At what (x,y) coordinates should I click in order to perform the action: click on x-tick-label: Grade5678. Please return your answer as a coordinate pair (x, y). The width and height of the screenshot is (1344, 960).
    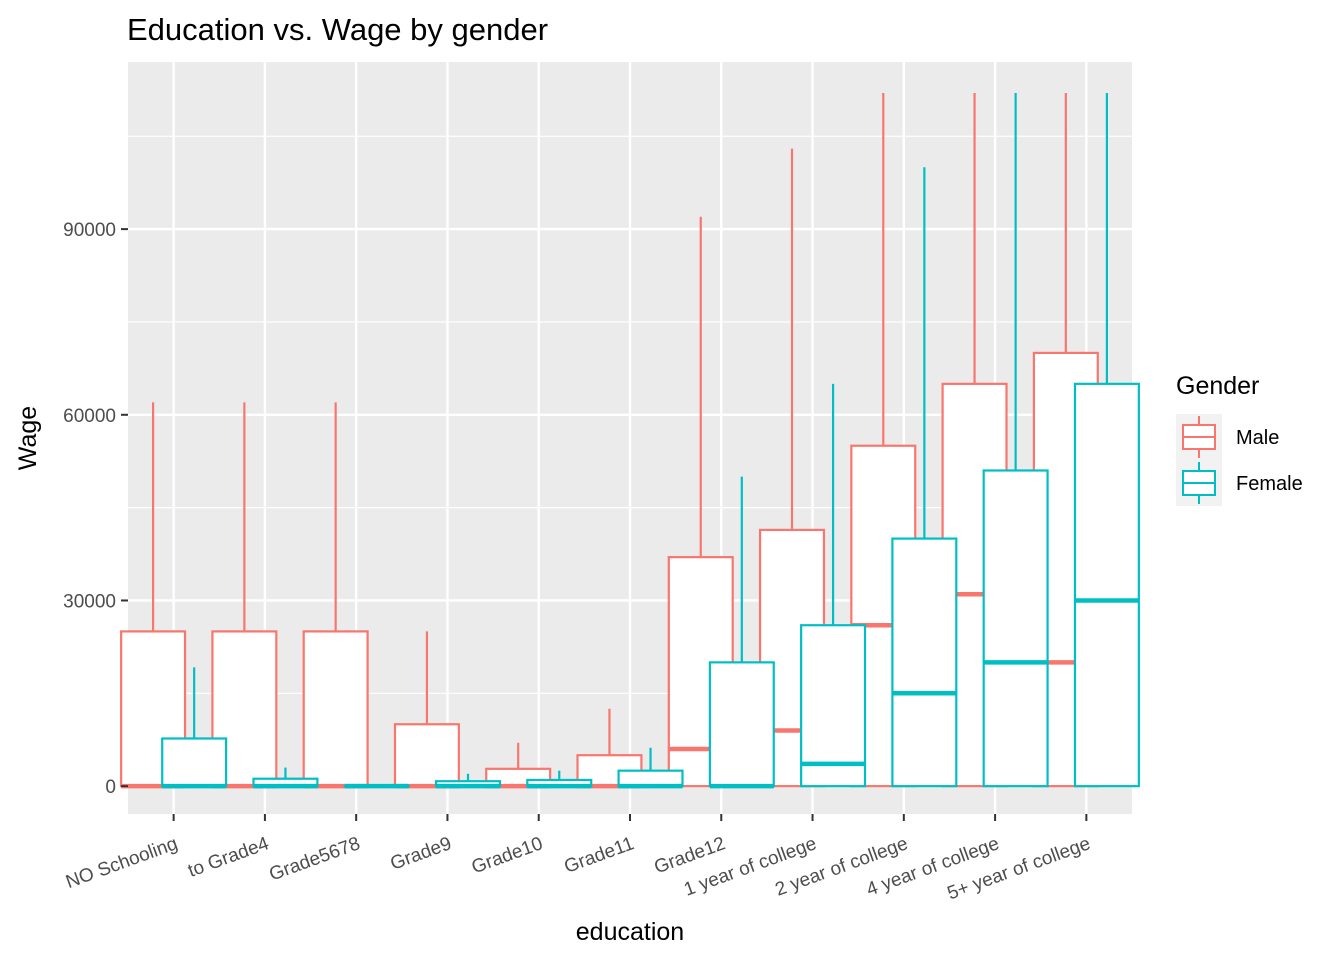
    Looking at the image, I should click on (315, 859).